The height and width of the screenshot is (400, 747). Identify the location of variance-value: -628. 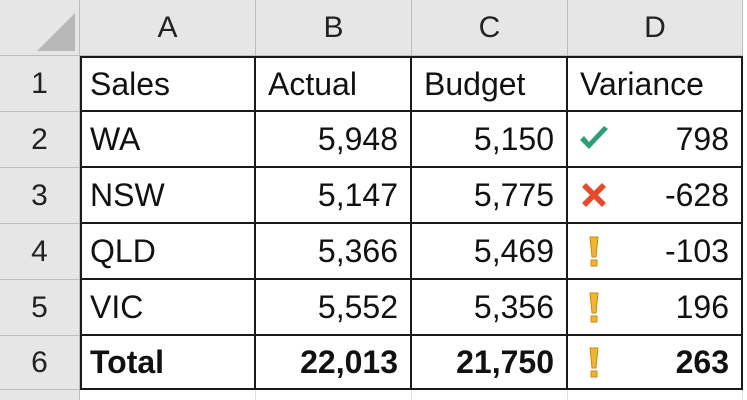
(696, 194).